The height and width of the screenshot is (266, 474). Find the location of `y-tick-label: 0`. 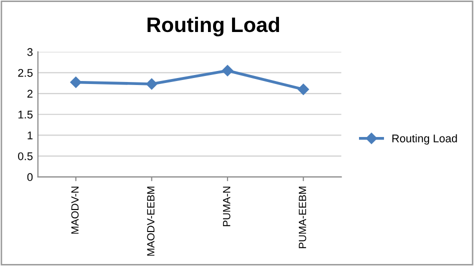

y-tick-label: 0 is located at coordinates (30, 177).